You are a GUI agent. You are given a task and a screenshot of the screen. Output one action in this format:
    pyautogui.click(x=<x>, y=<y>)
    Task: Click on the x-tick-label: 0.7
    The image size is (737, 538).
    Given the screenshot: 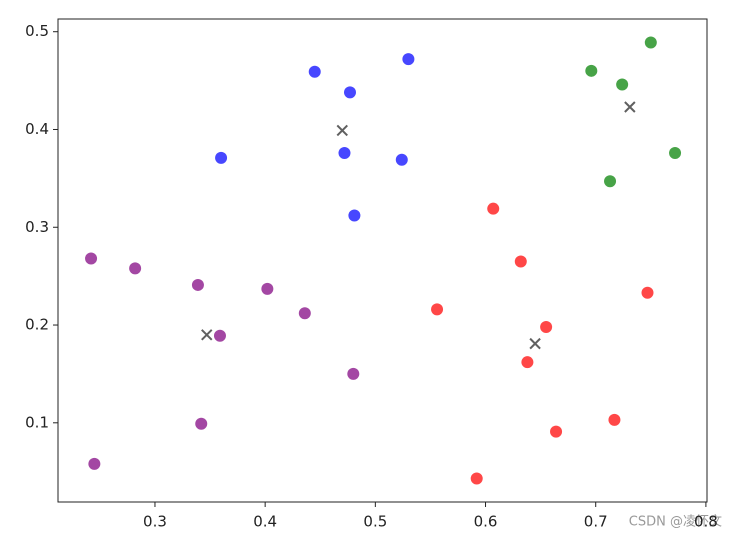 What is the action you would take?
    pyautogui.click(x=596, y=522)
    